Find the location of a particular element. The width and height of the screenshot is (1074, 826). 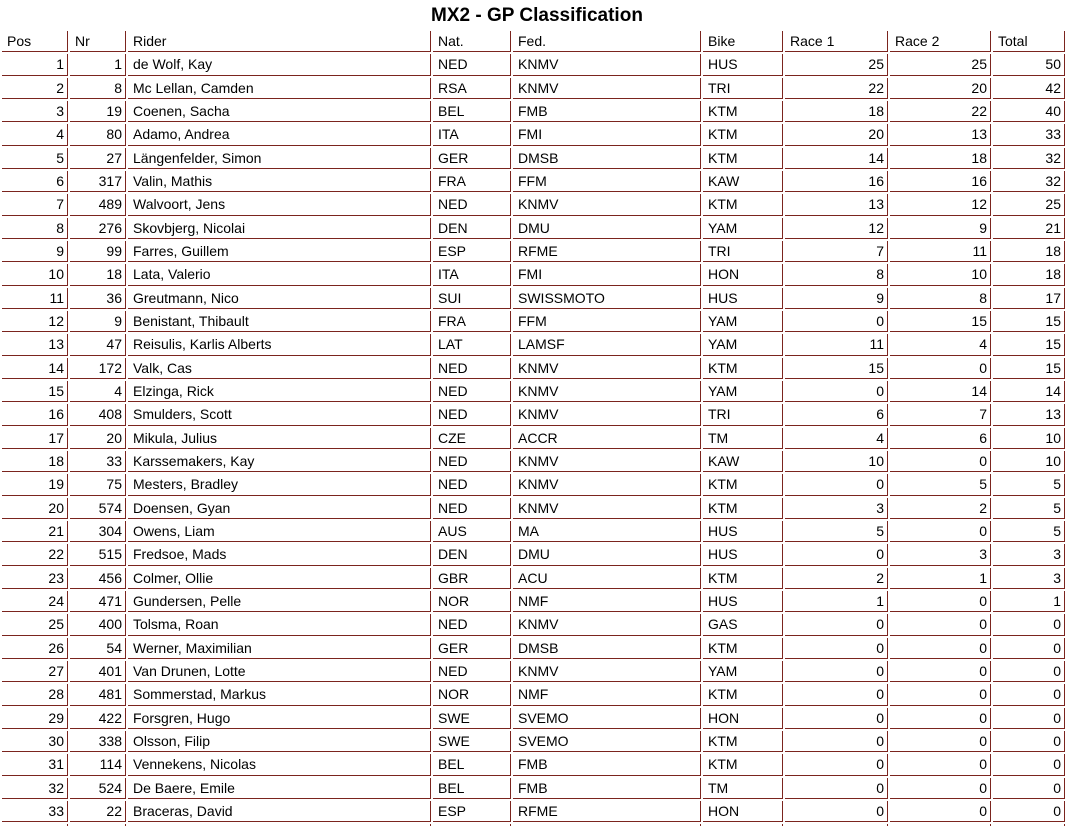

cell-race1: 25 is located at coordinates (836, 65).